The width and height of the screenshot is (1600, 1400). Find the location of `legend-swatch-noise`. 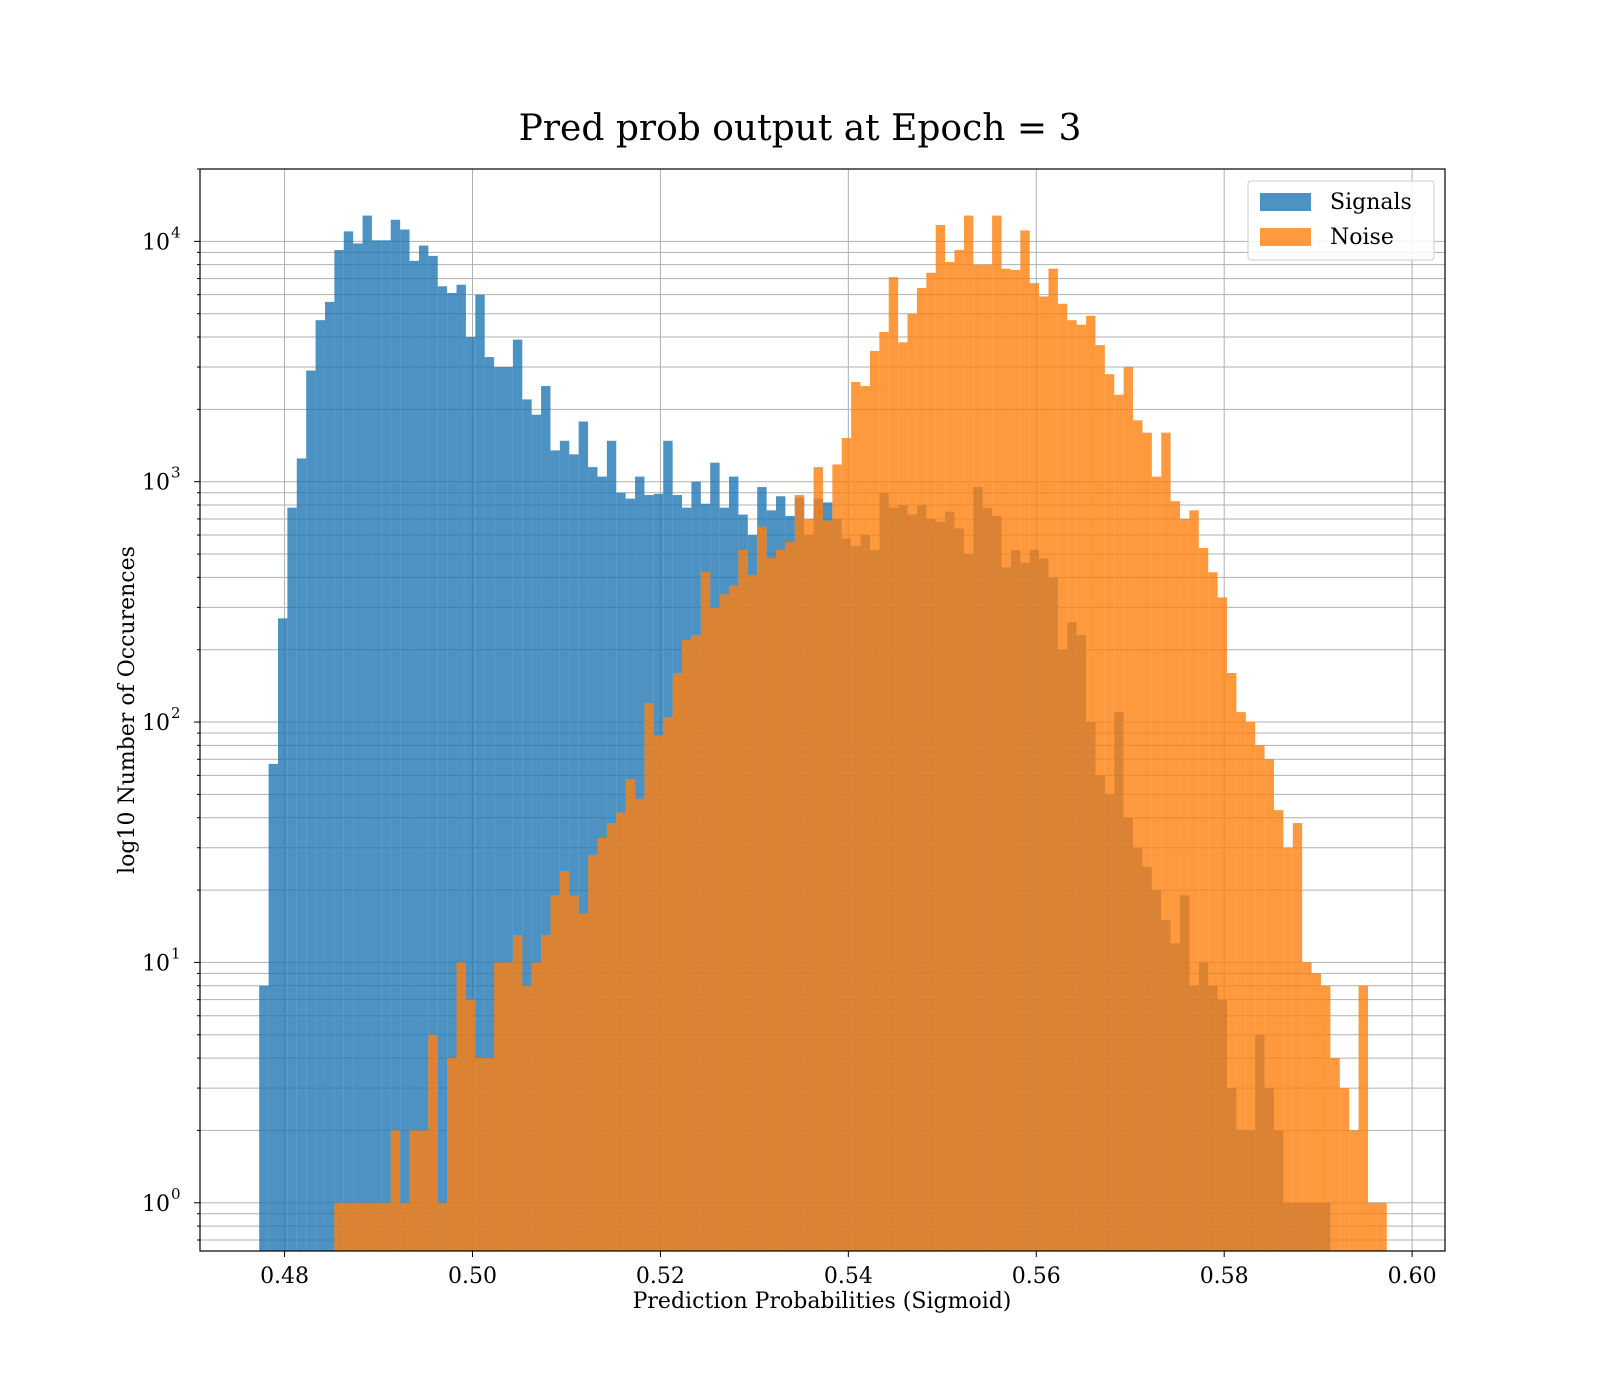

legend-swatch-noise is located at coordinates (1285, 237).